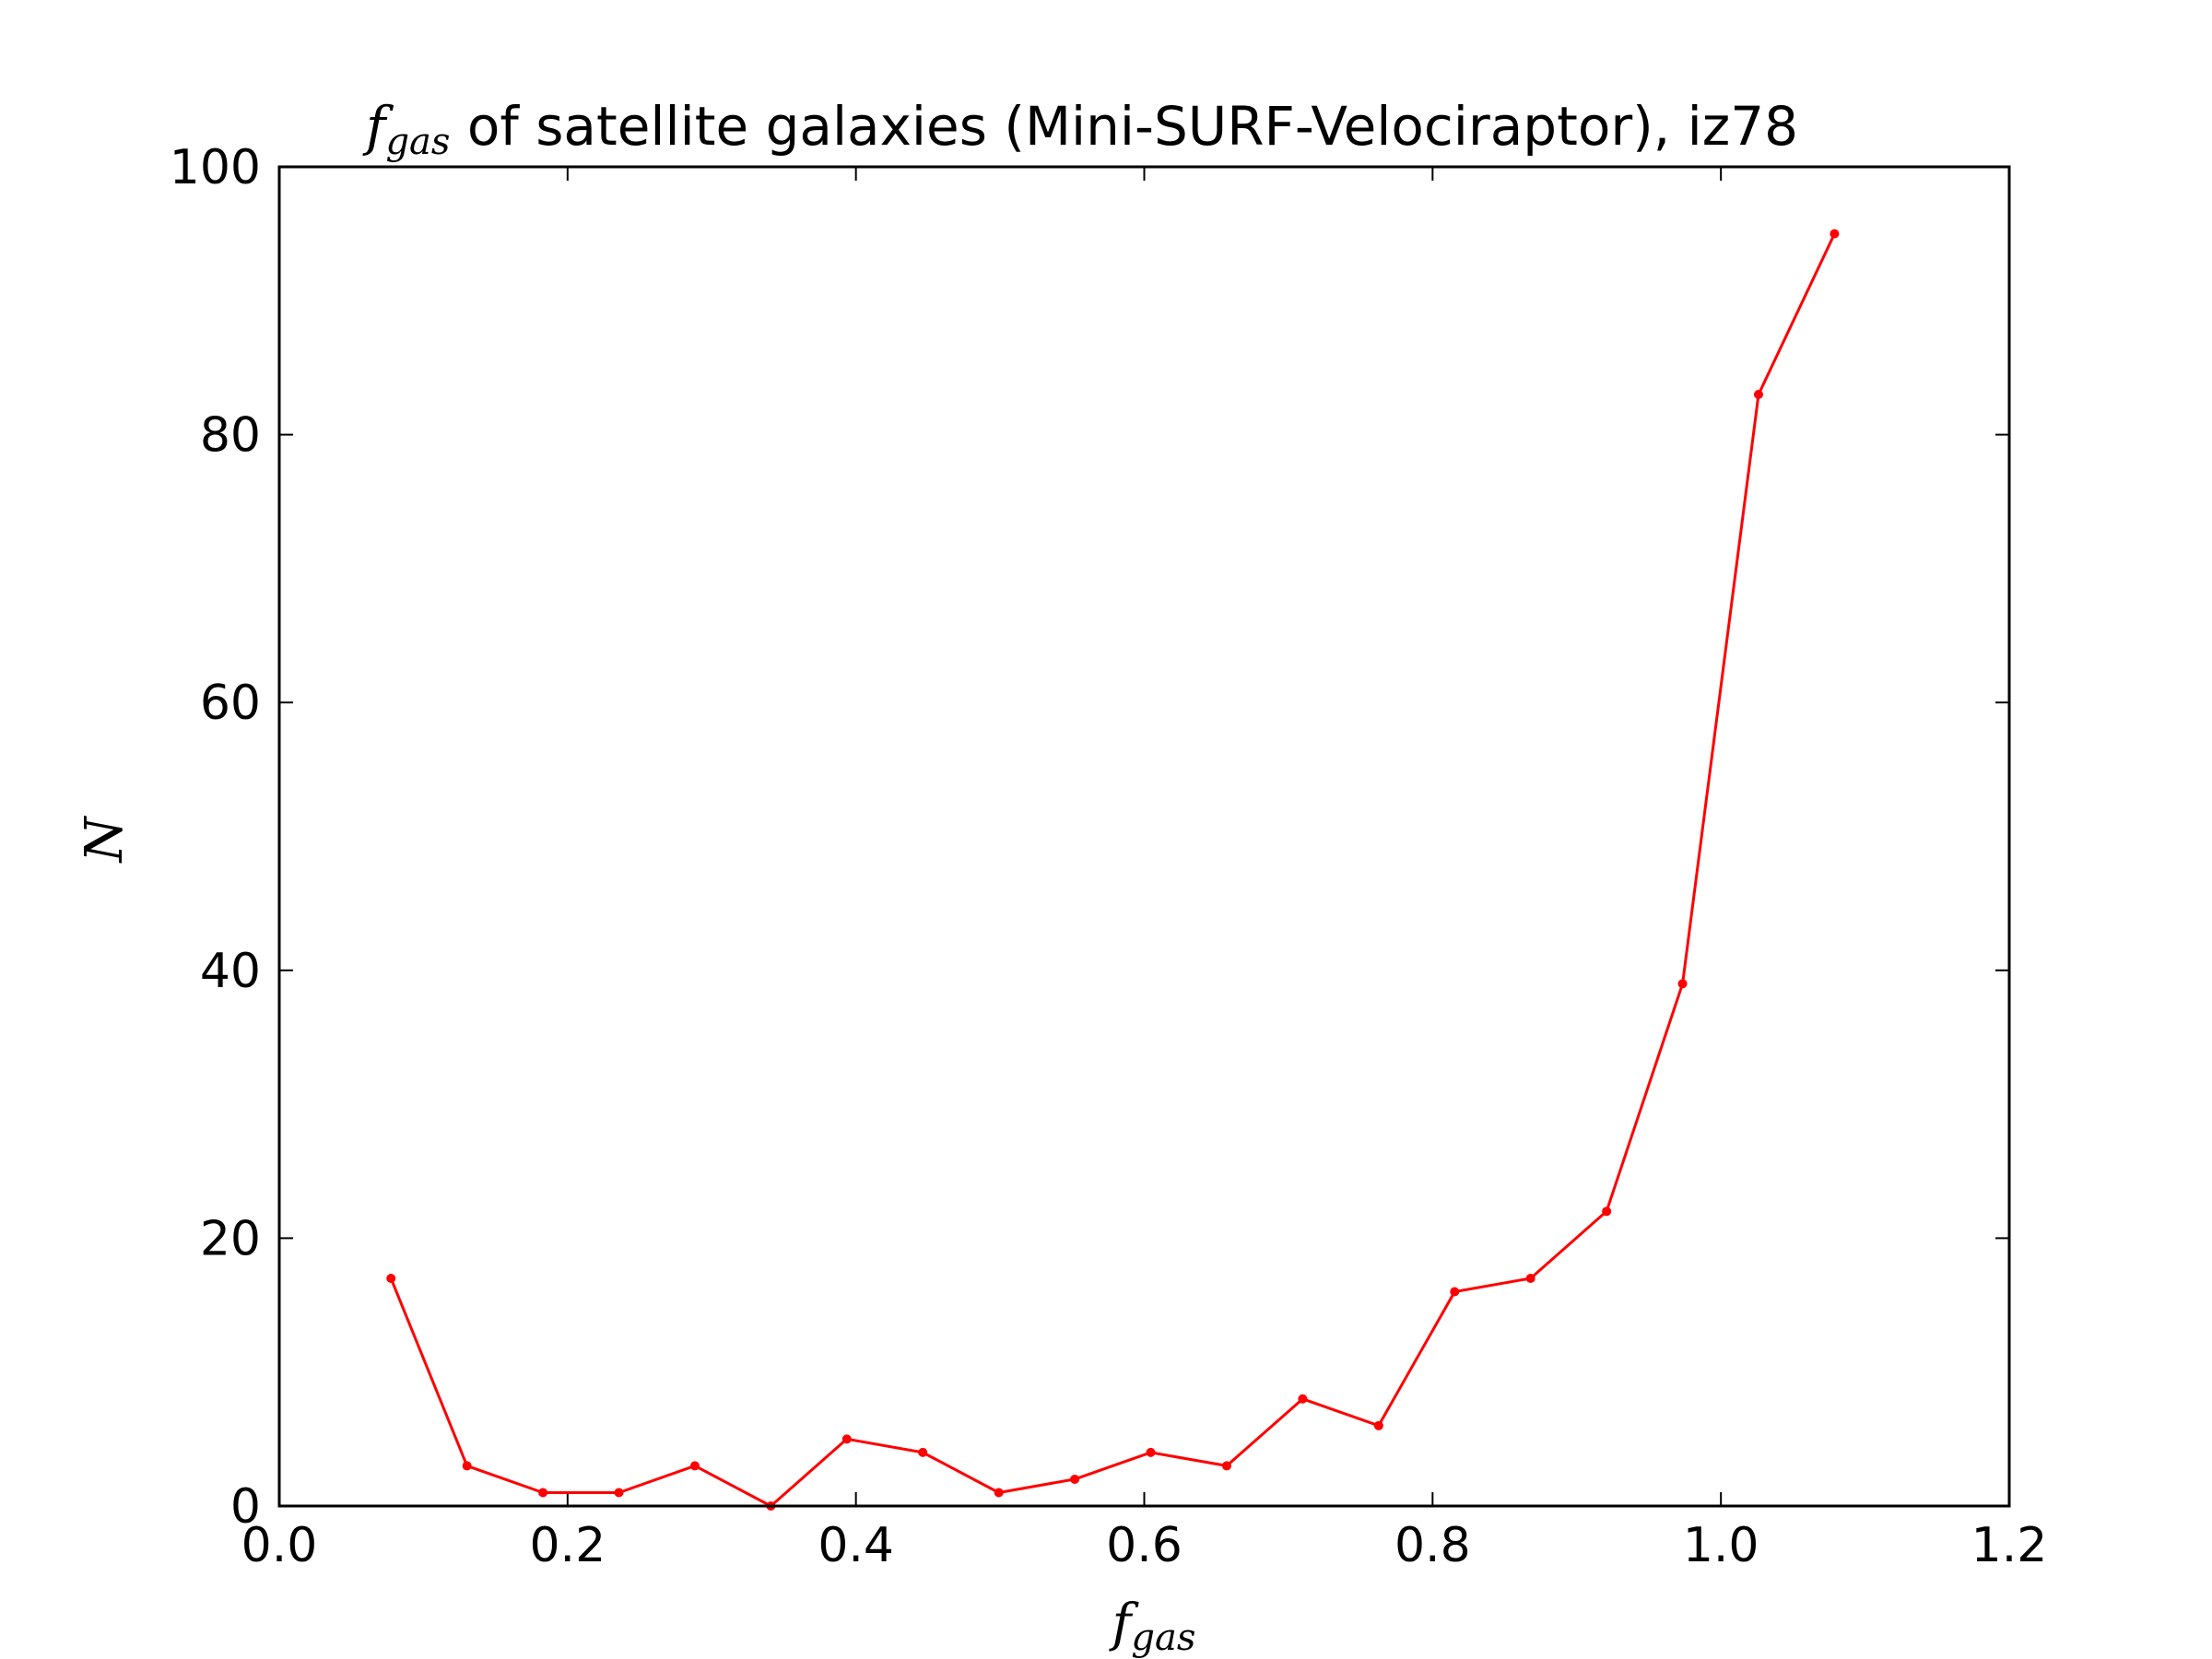 Image resolution: width=2212 pixels, height=1659 pixels. I want to click on x-axis-label: fgas, so click(1152, 1626).